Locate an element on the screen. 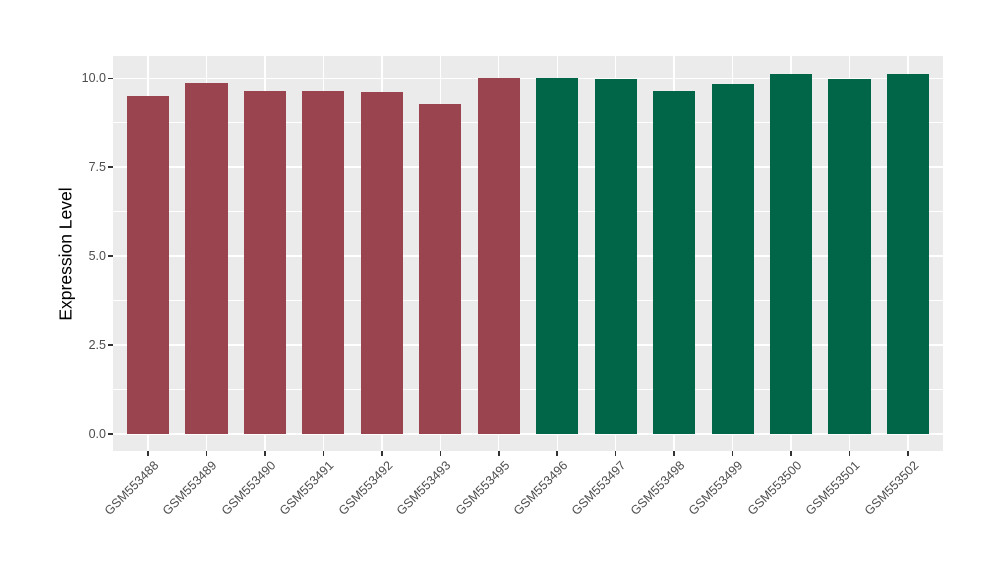  x-tick-label: GSM553492 is located at coordinates (365, 488).